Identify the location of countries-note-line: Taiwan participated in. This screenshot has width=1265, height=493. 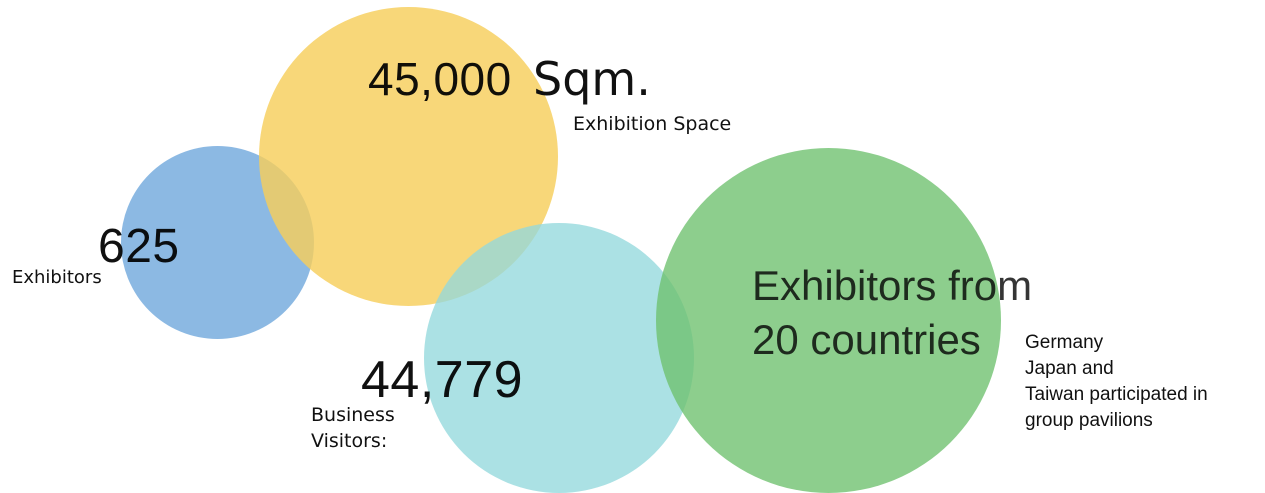
(1116, 394).